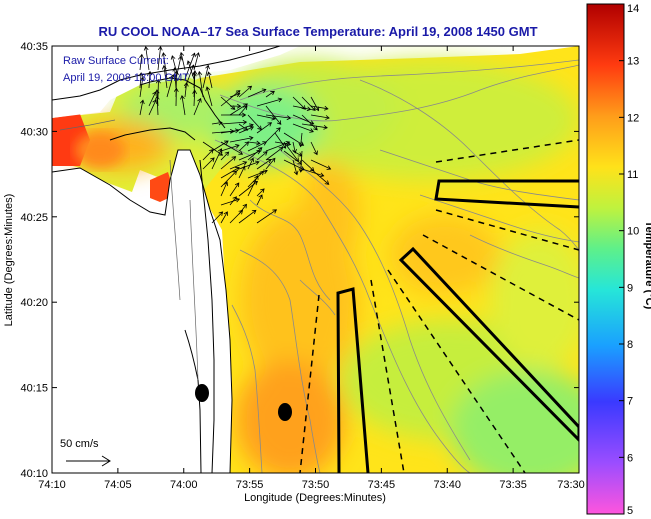  I want to click on x-tick-label: 74:05, so click(118, 485).